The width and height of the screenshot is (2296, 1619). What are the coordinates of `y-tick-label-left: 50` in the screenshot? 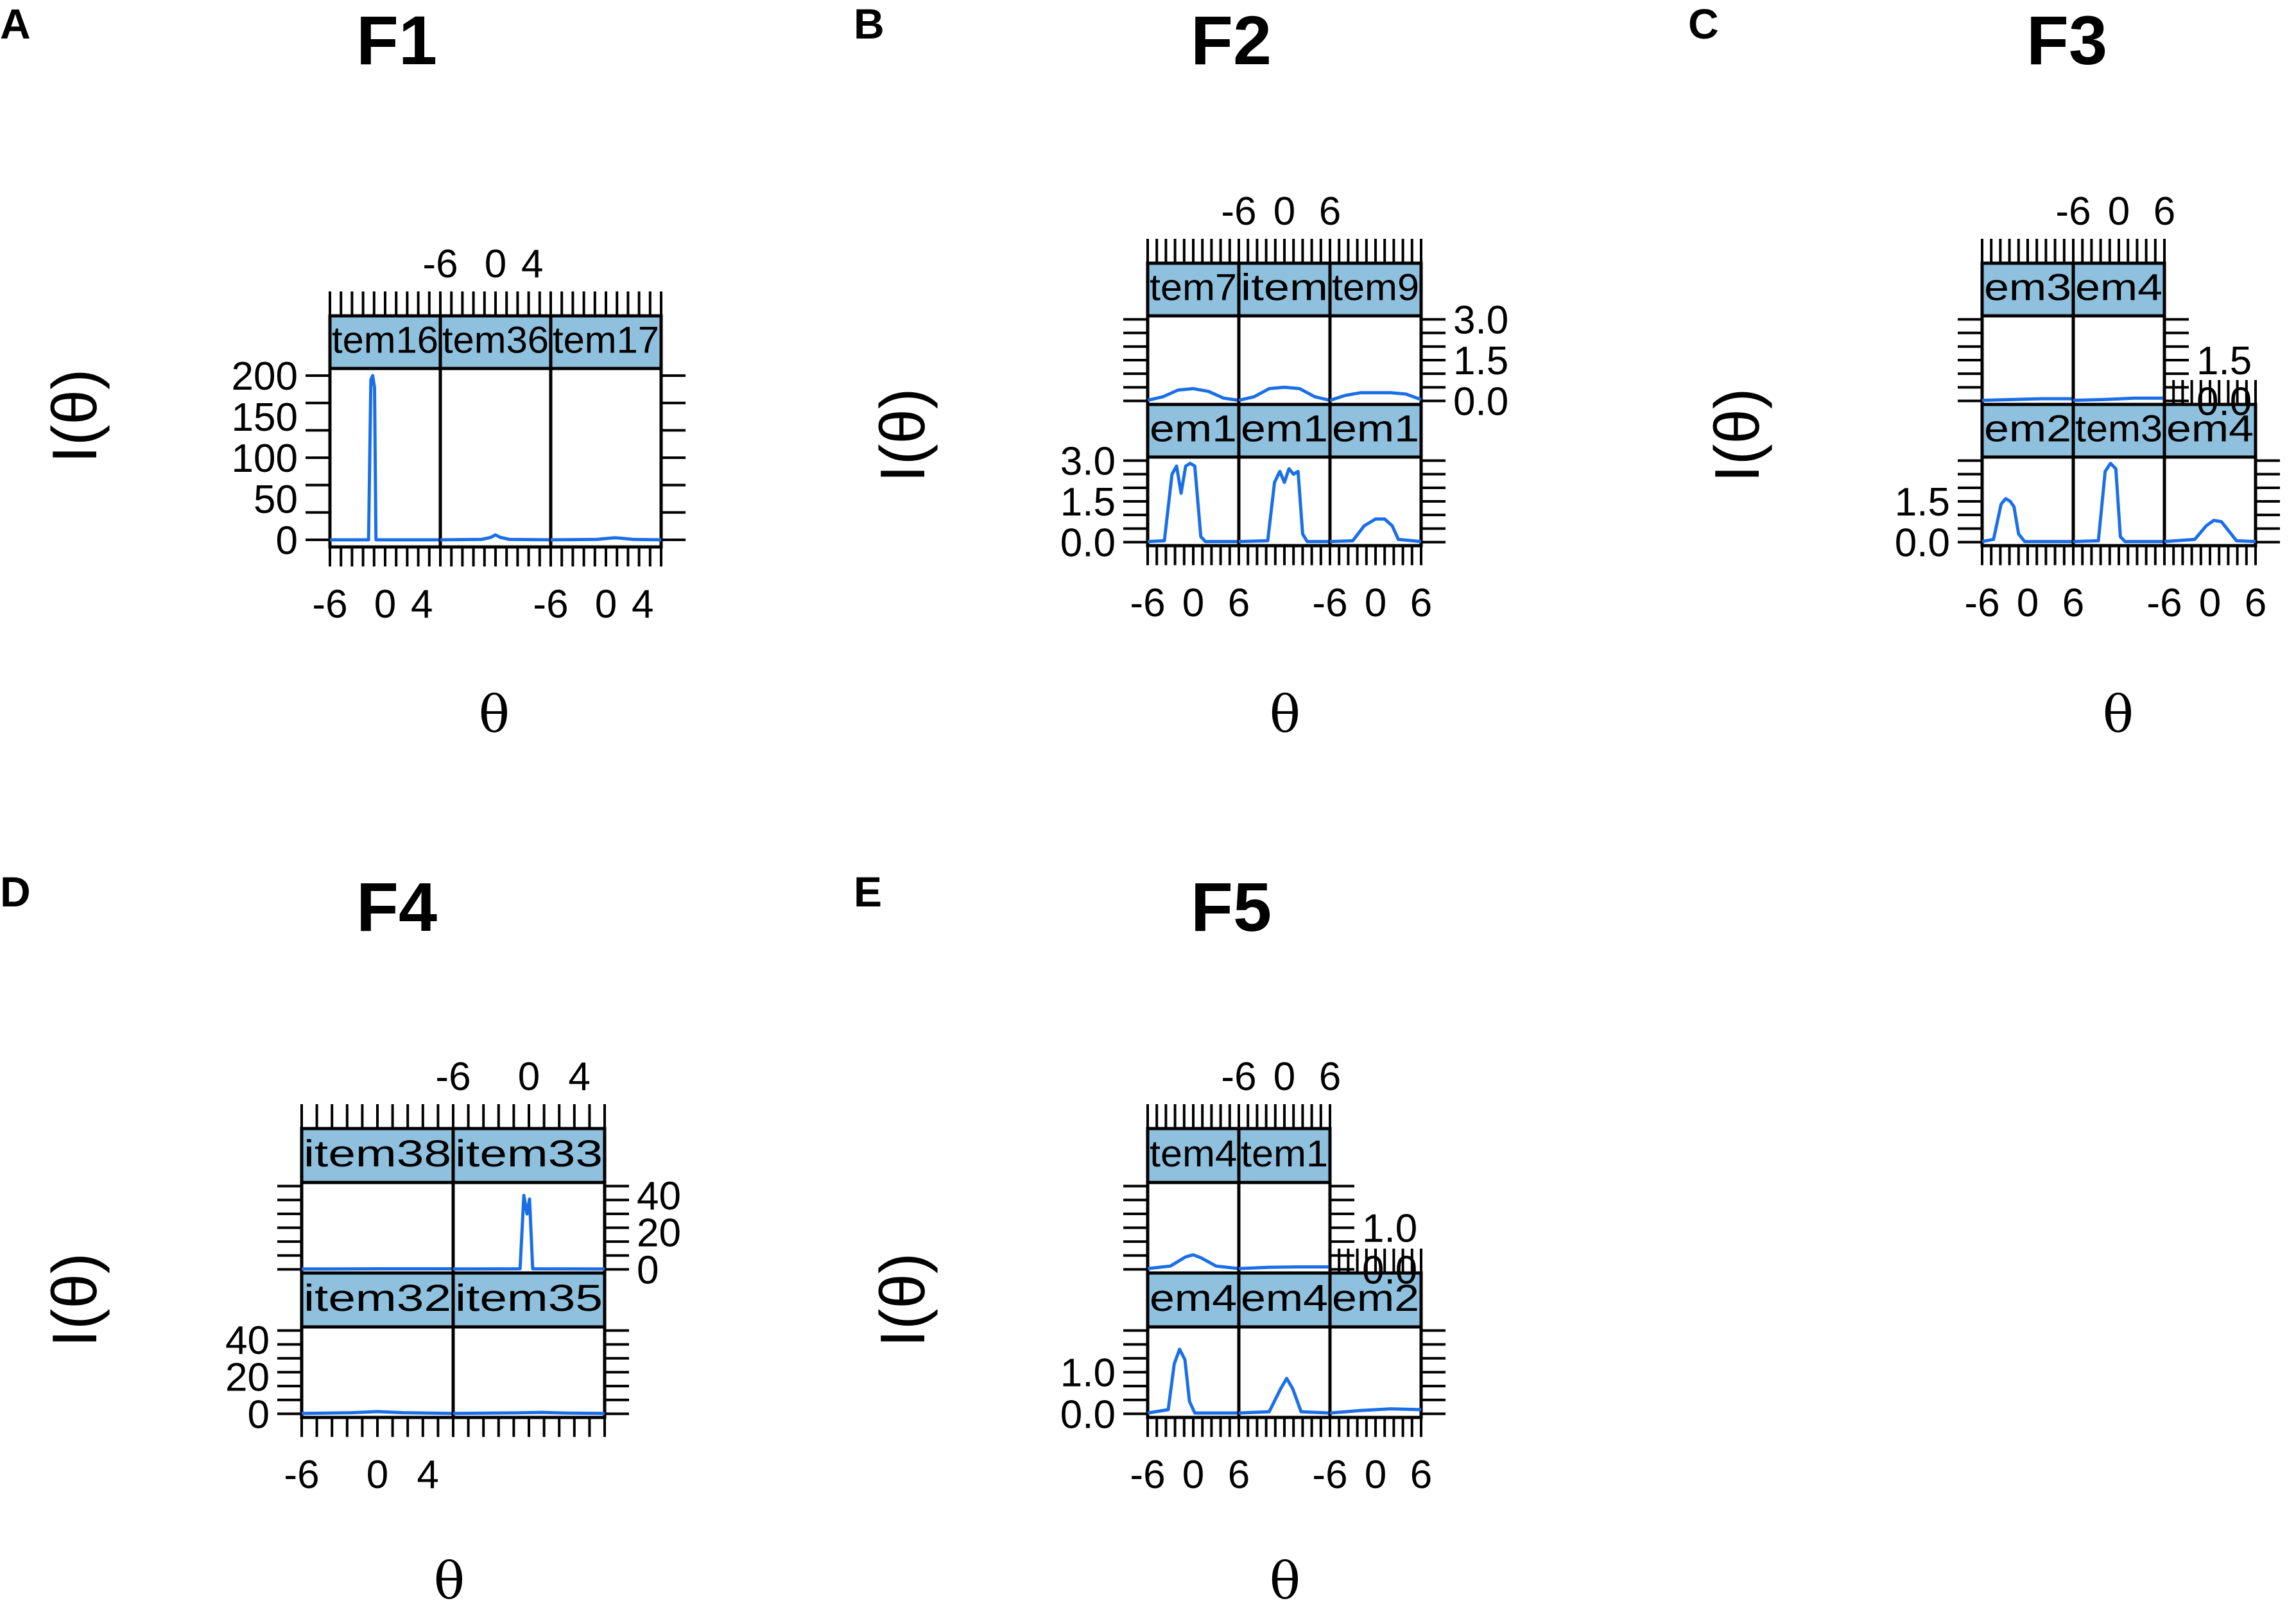 It's located at (276, 500).